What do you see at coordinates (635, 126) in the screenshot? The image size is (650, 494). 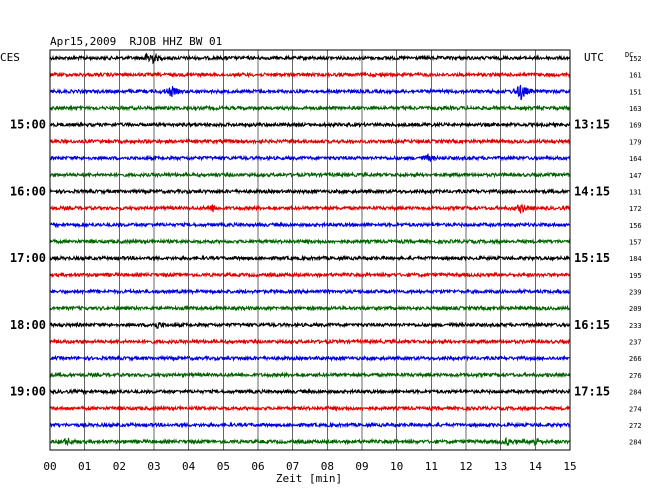 I see `dc-value: 169` at bounding box center [635, 126].